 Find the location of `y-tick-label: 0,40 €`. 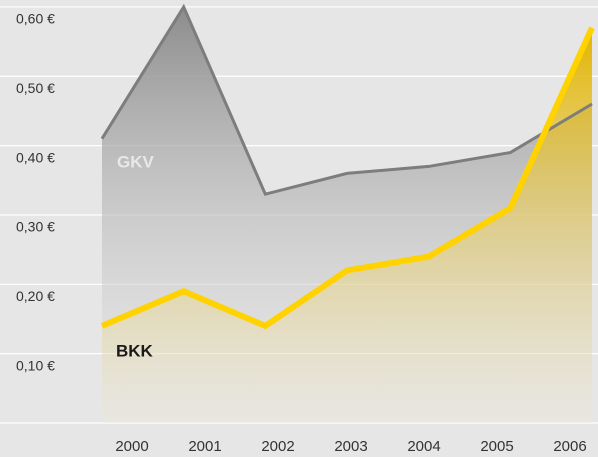

y-tick-label: 0,40 € is located at coordinates (35, 157).